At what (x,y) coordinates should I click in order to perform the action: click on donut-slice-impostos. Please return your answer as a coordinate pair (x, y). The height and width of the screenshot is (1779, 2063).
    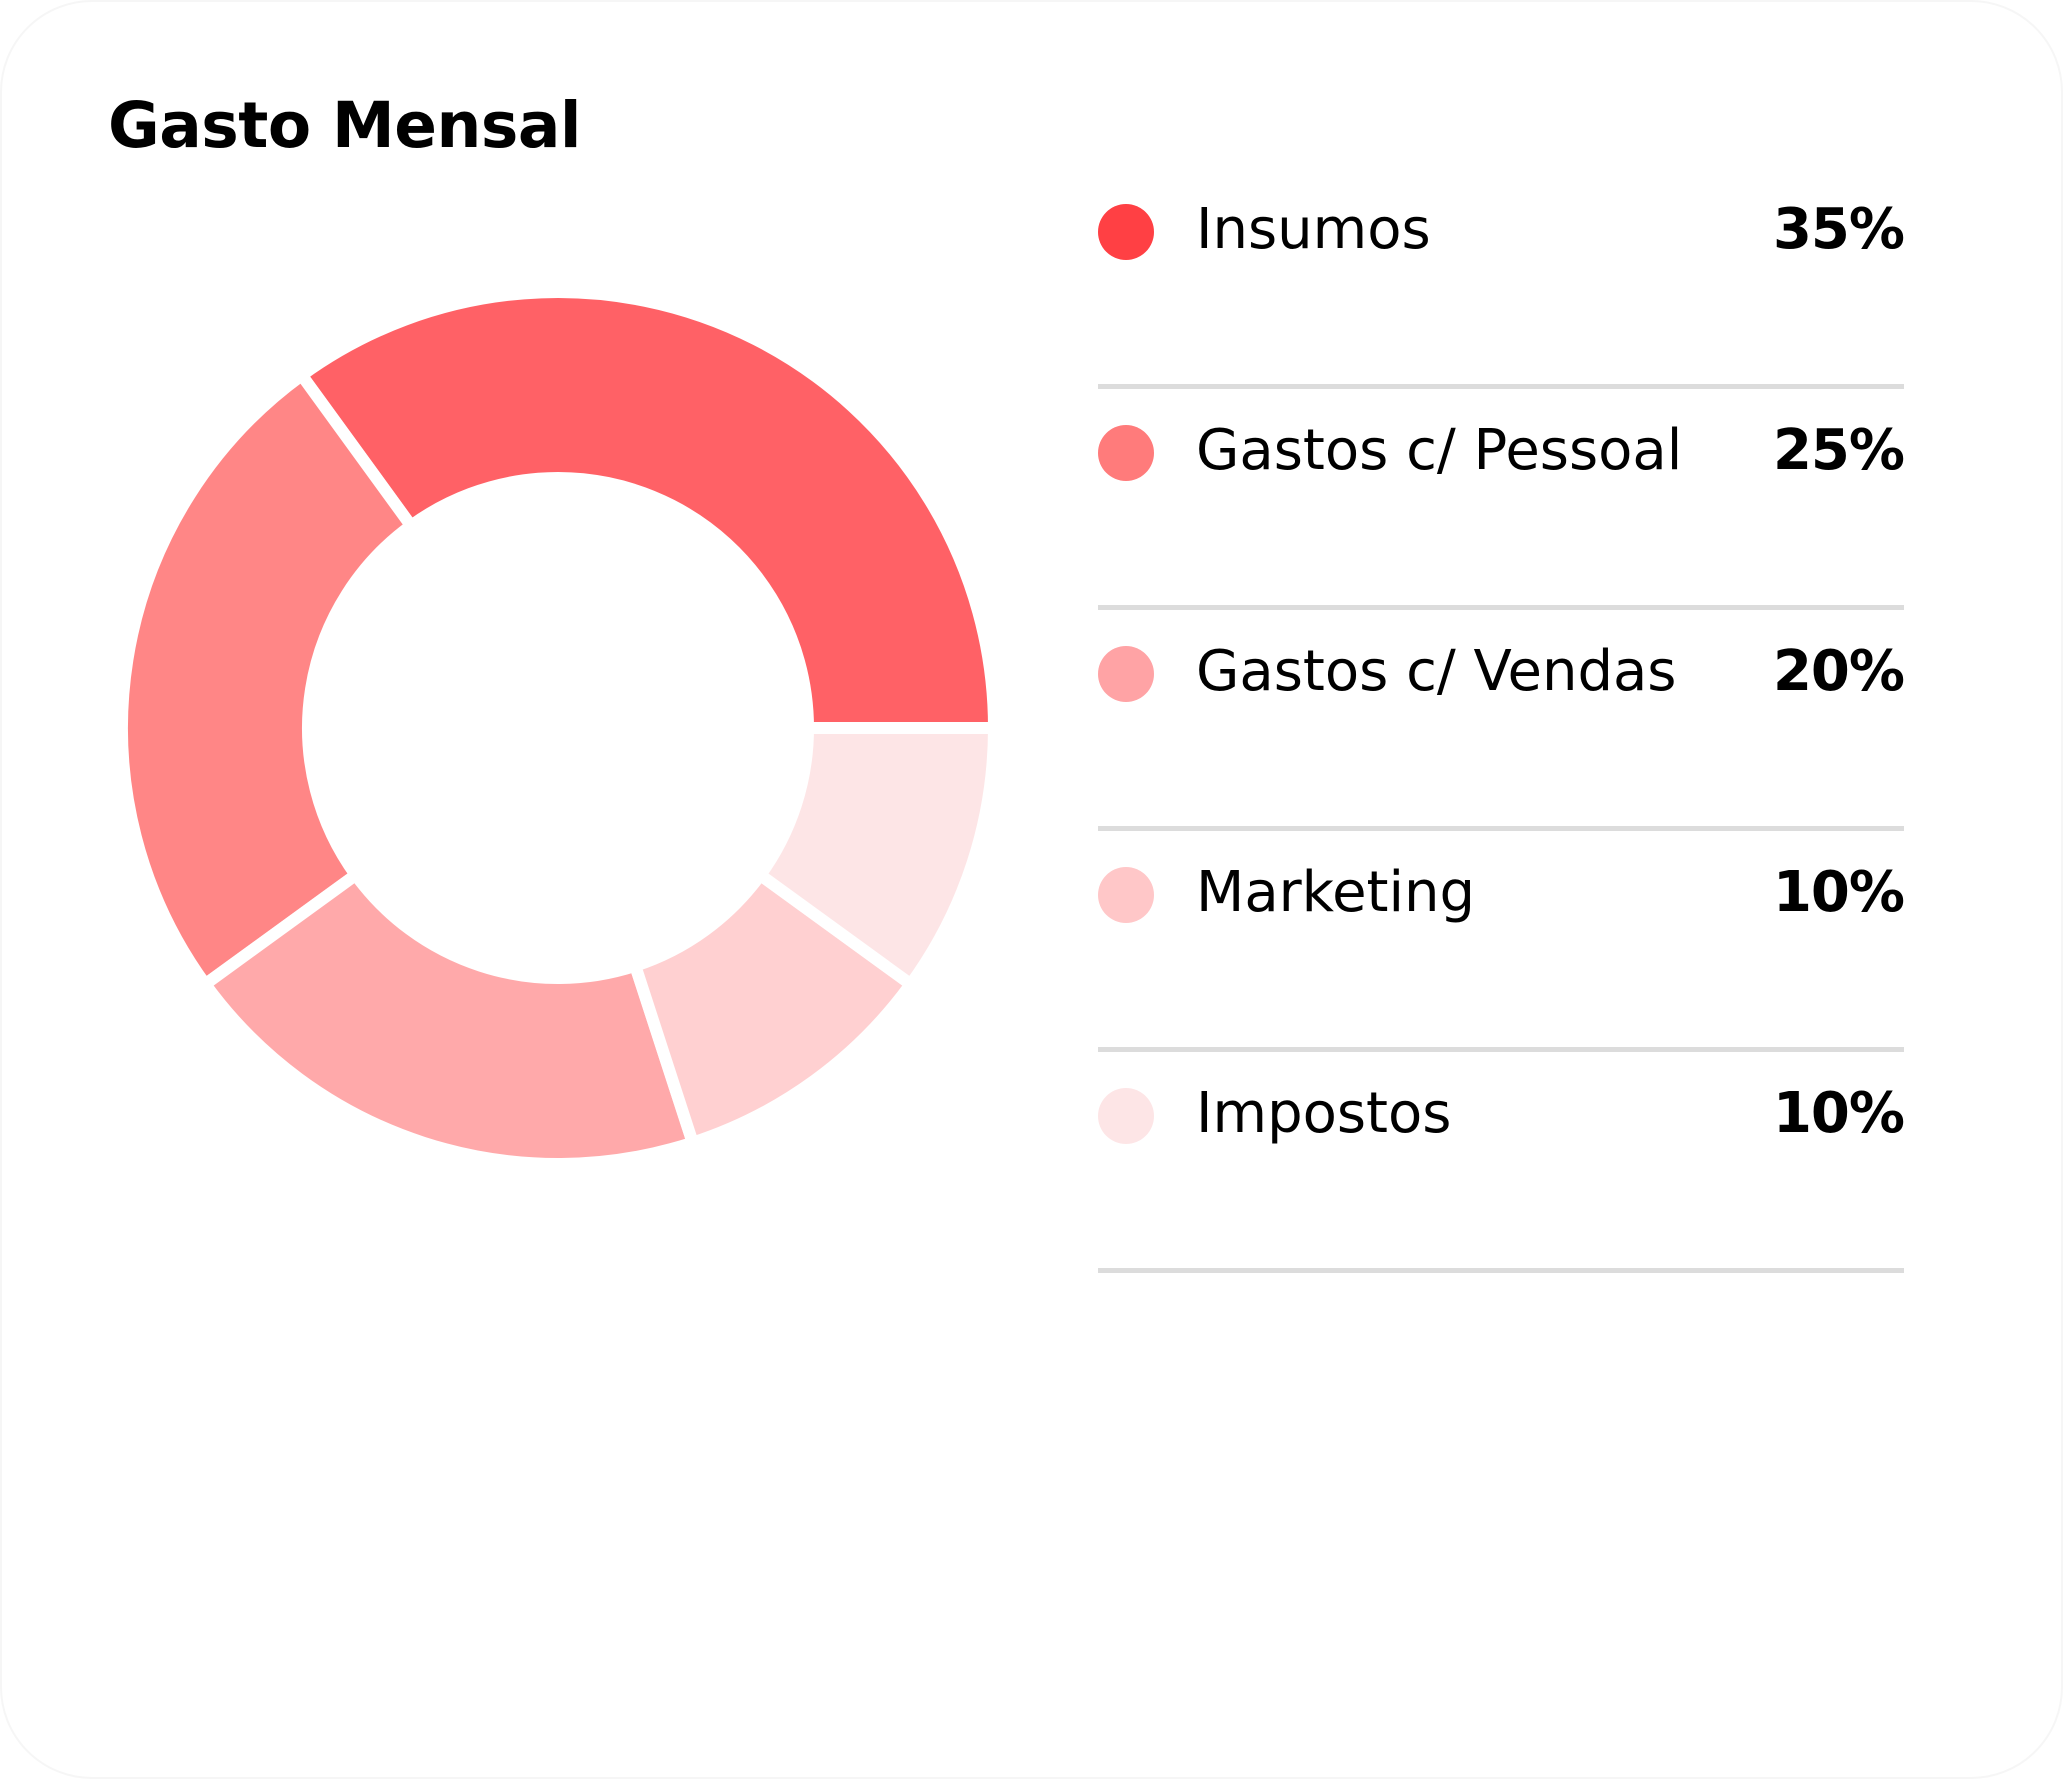
    Looking at the image, I should click on (876, 857).